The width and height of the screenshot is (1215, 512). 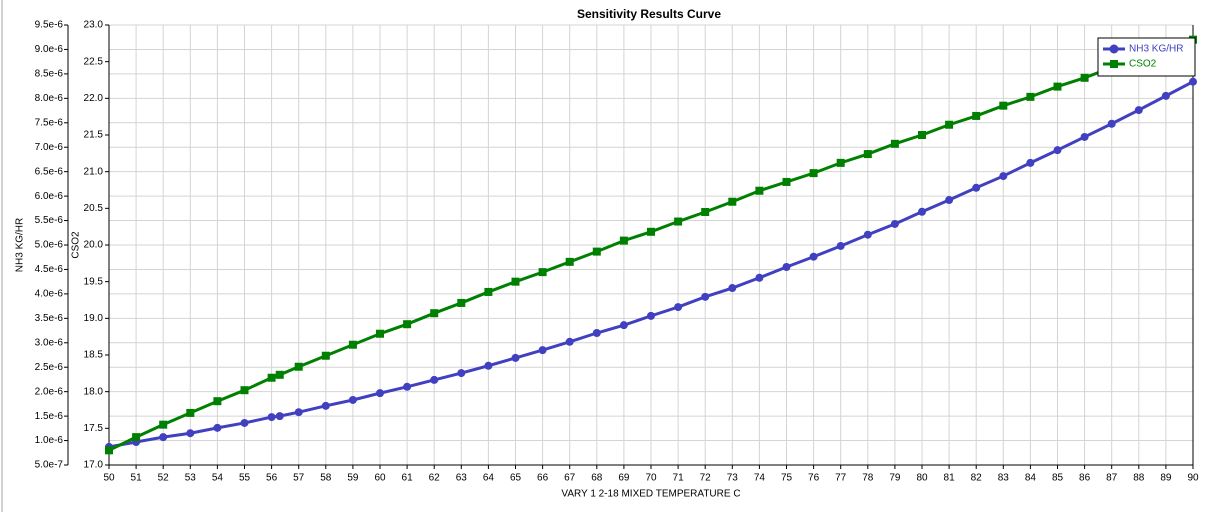 I want to click on legend-label: NH3 KG/HR, so click(x=1156, y=49).